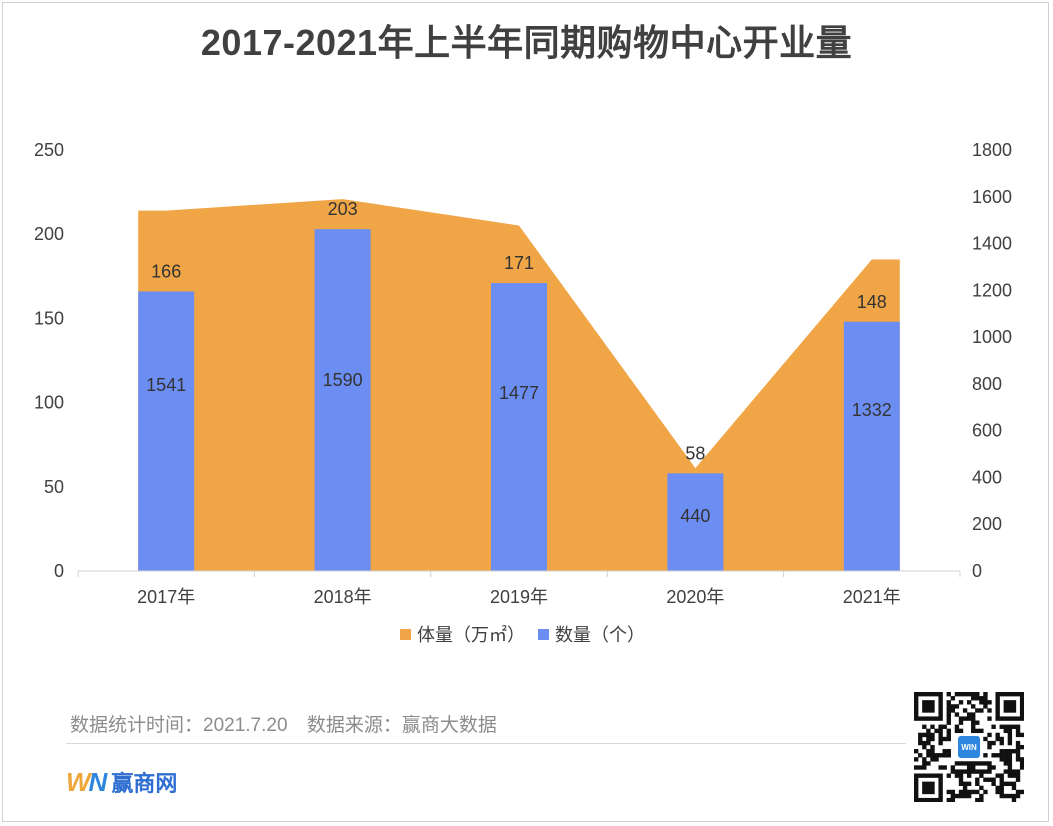  What do you see at coordinates (166, 597) in the screenshot?
I see `x-tick-label: 2017年` at bounding box center [166, 597].